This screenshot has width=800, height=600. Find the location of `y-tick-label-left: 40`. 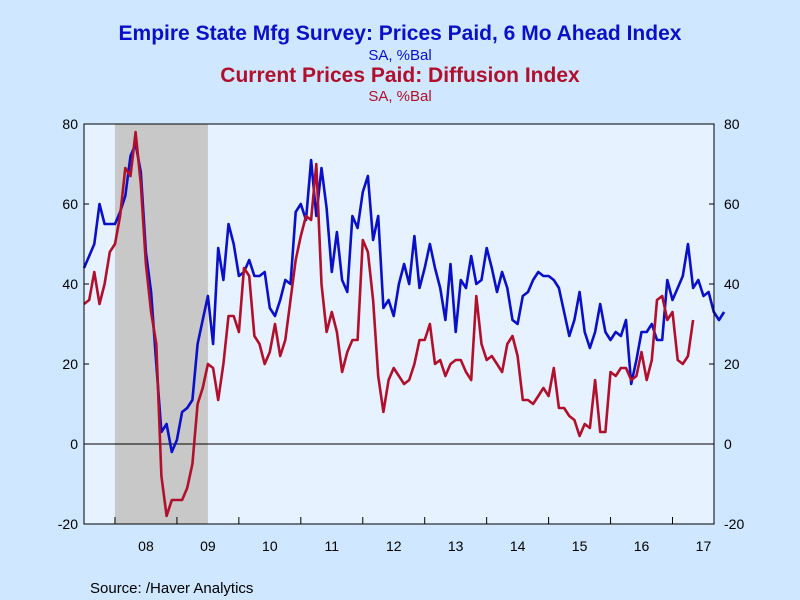

y-tick-label-left: 40 is located at coordinates (70, 284).